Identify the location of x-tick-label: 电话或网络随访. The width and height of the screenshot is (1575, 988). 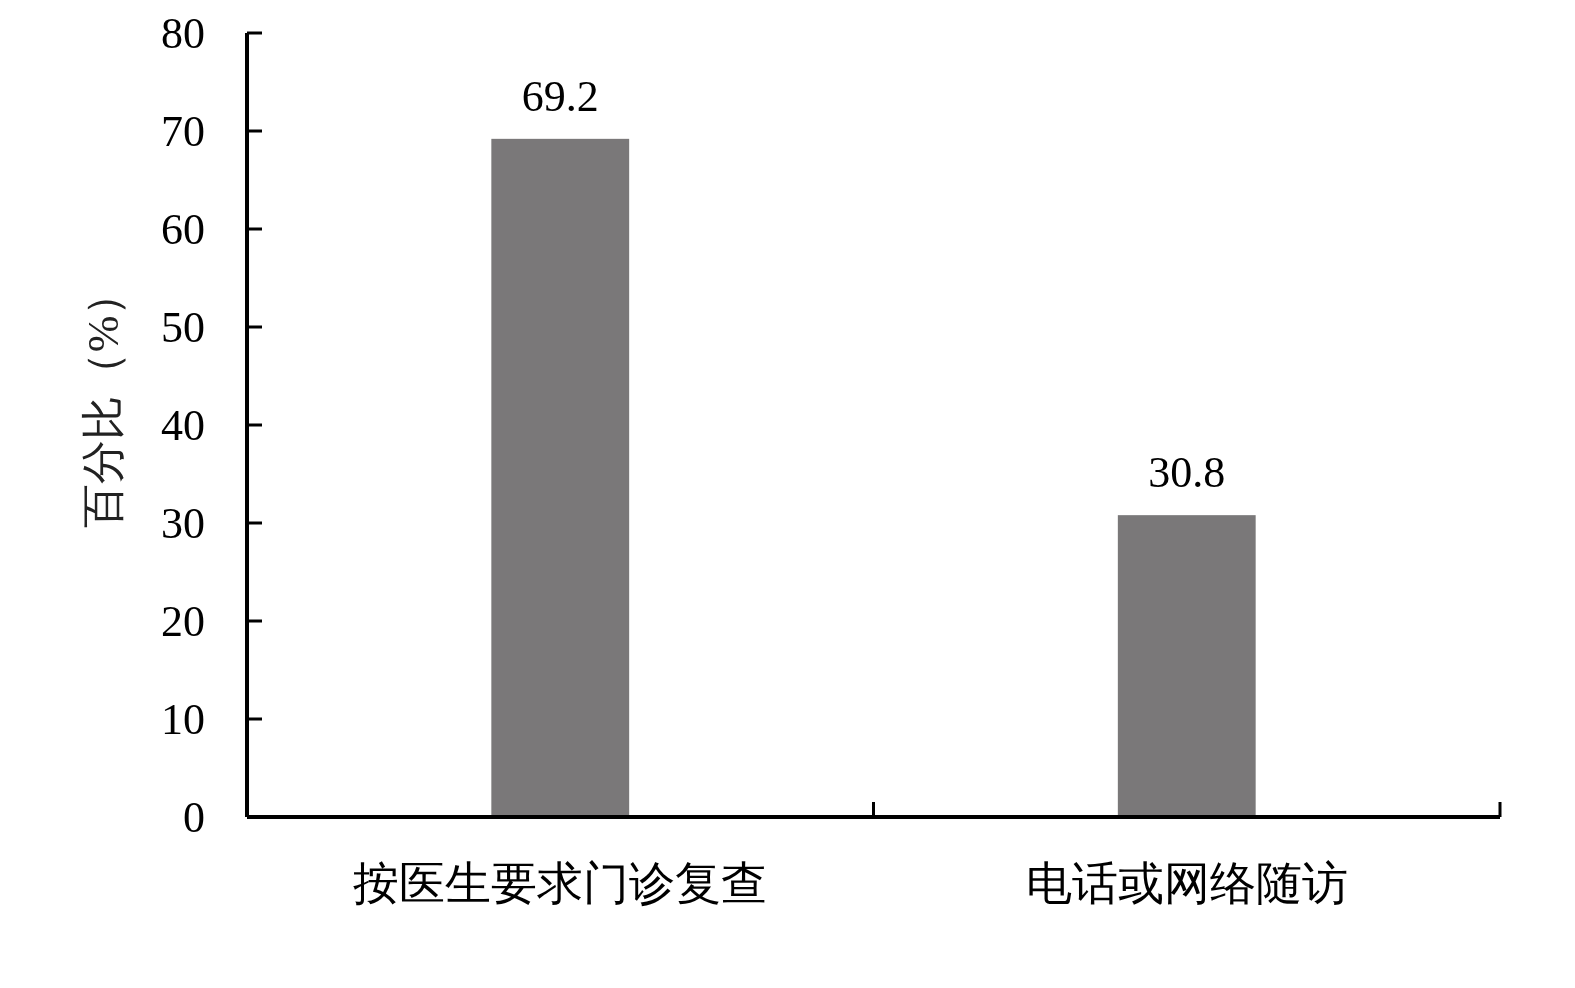
(1186, 883).